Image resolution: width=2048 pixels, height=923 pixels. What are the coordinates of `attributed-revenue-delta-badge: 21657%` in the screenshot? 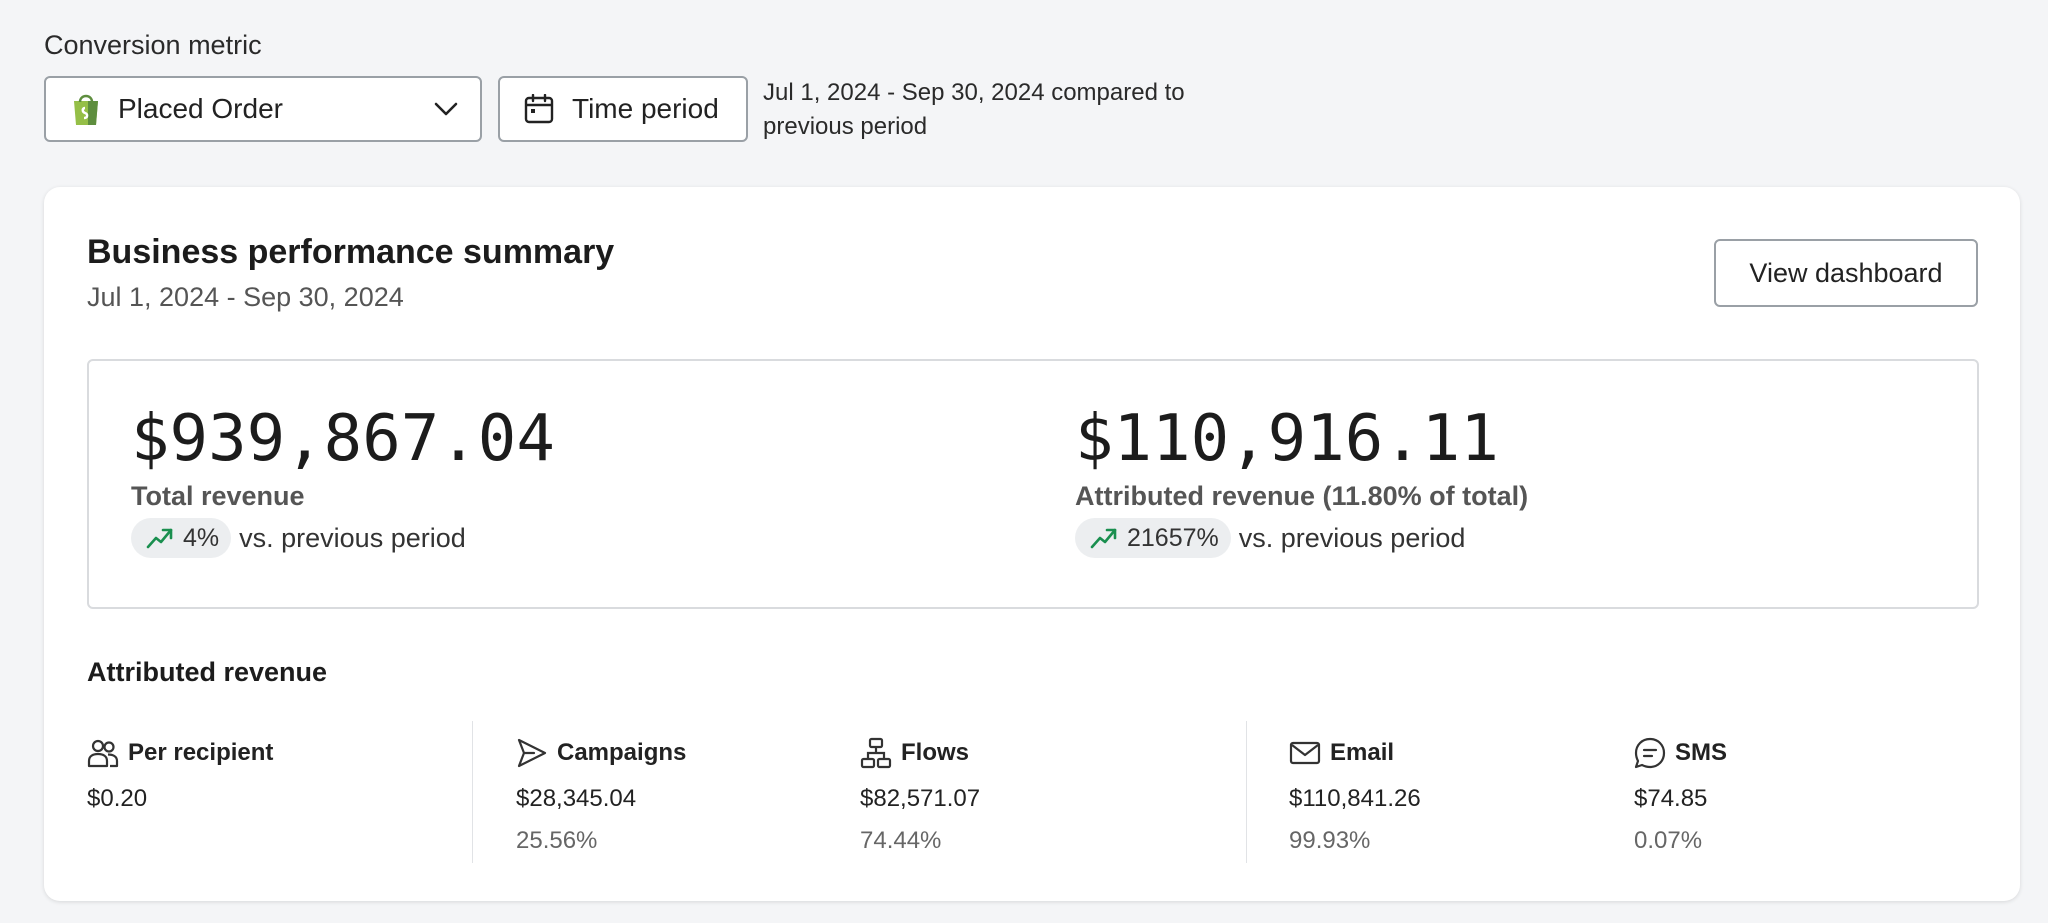 It's located at (1153, 538).